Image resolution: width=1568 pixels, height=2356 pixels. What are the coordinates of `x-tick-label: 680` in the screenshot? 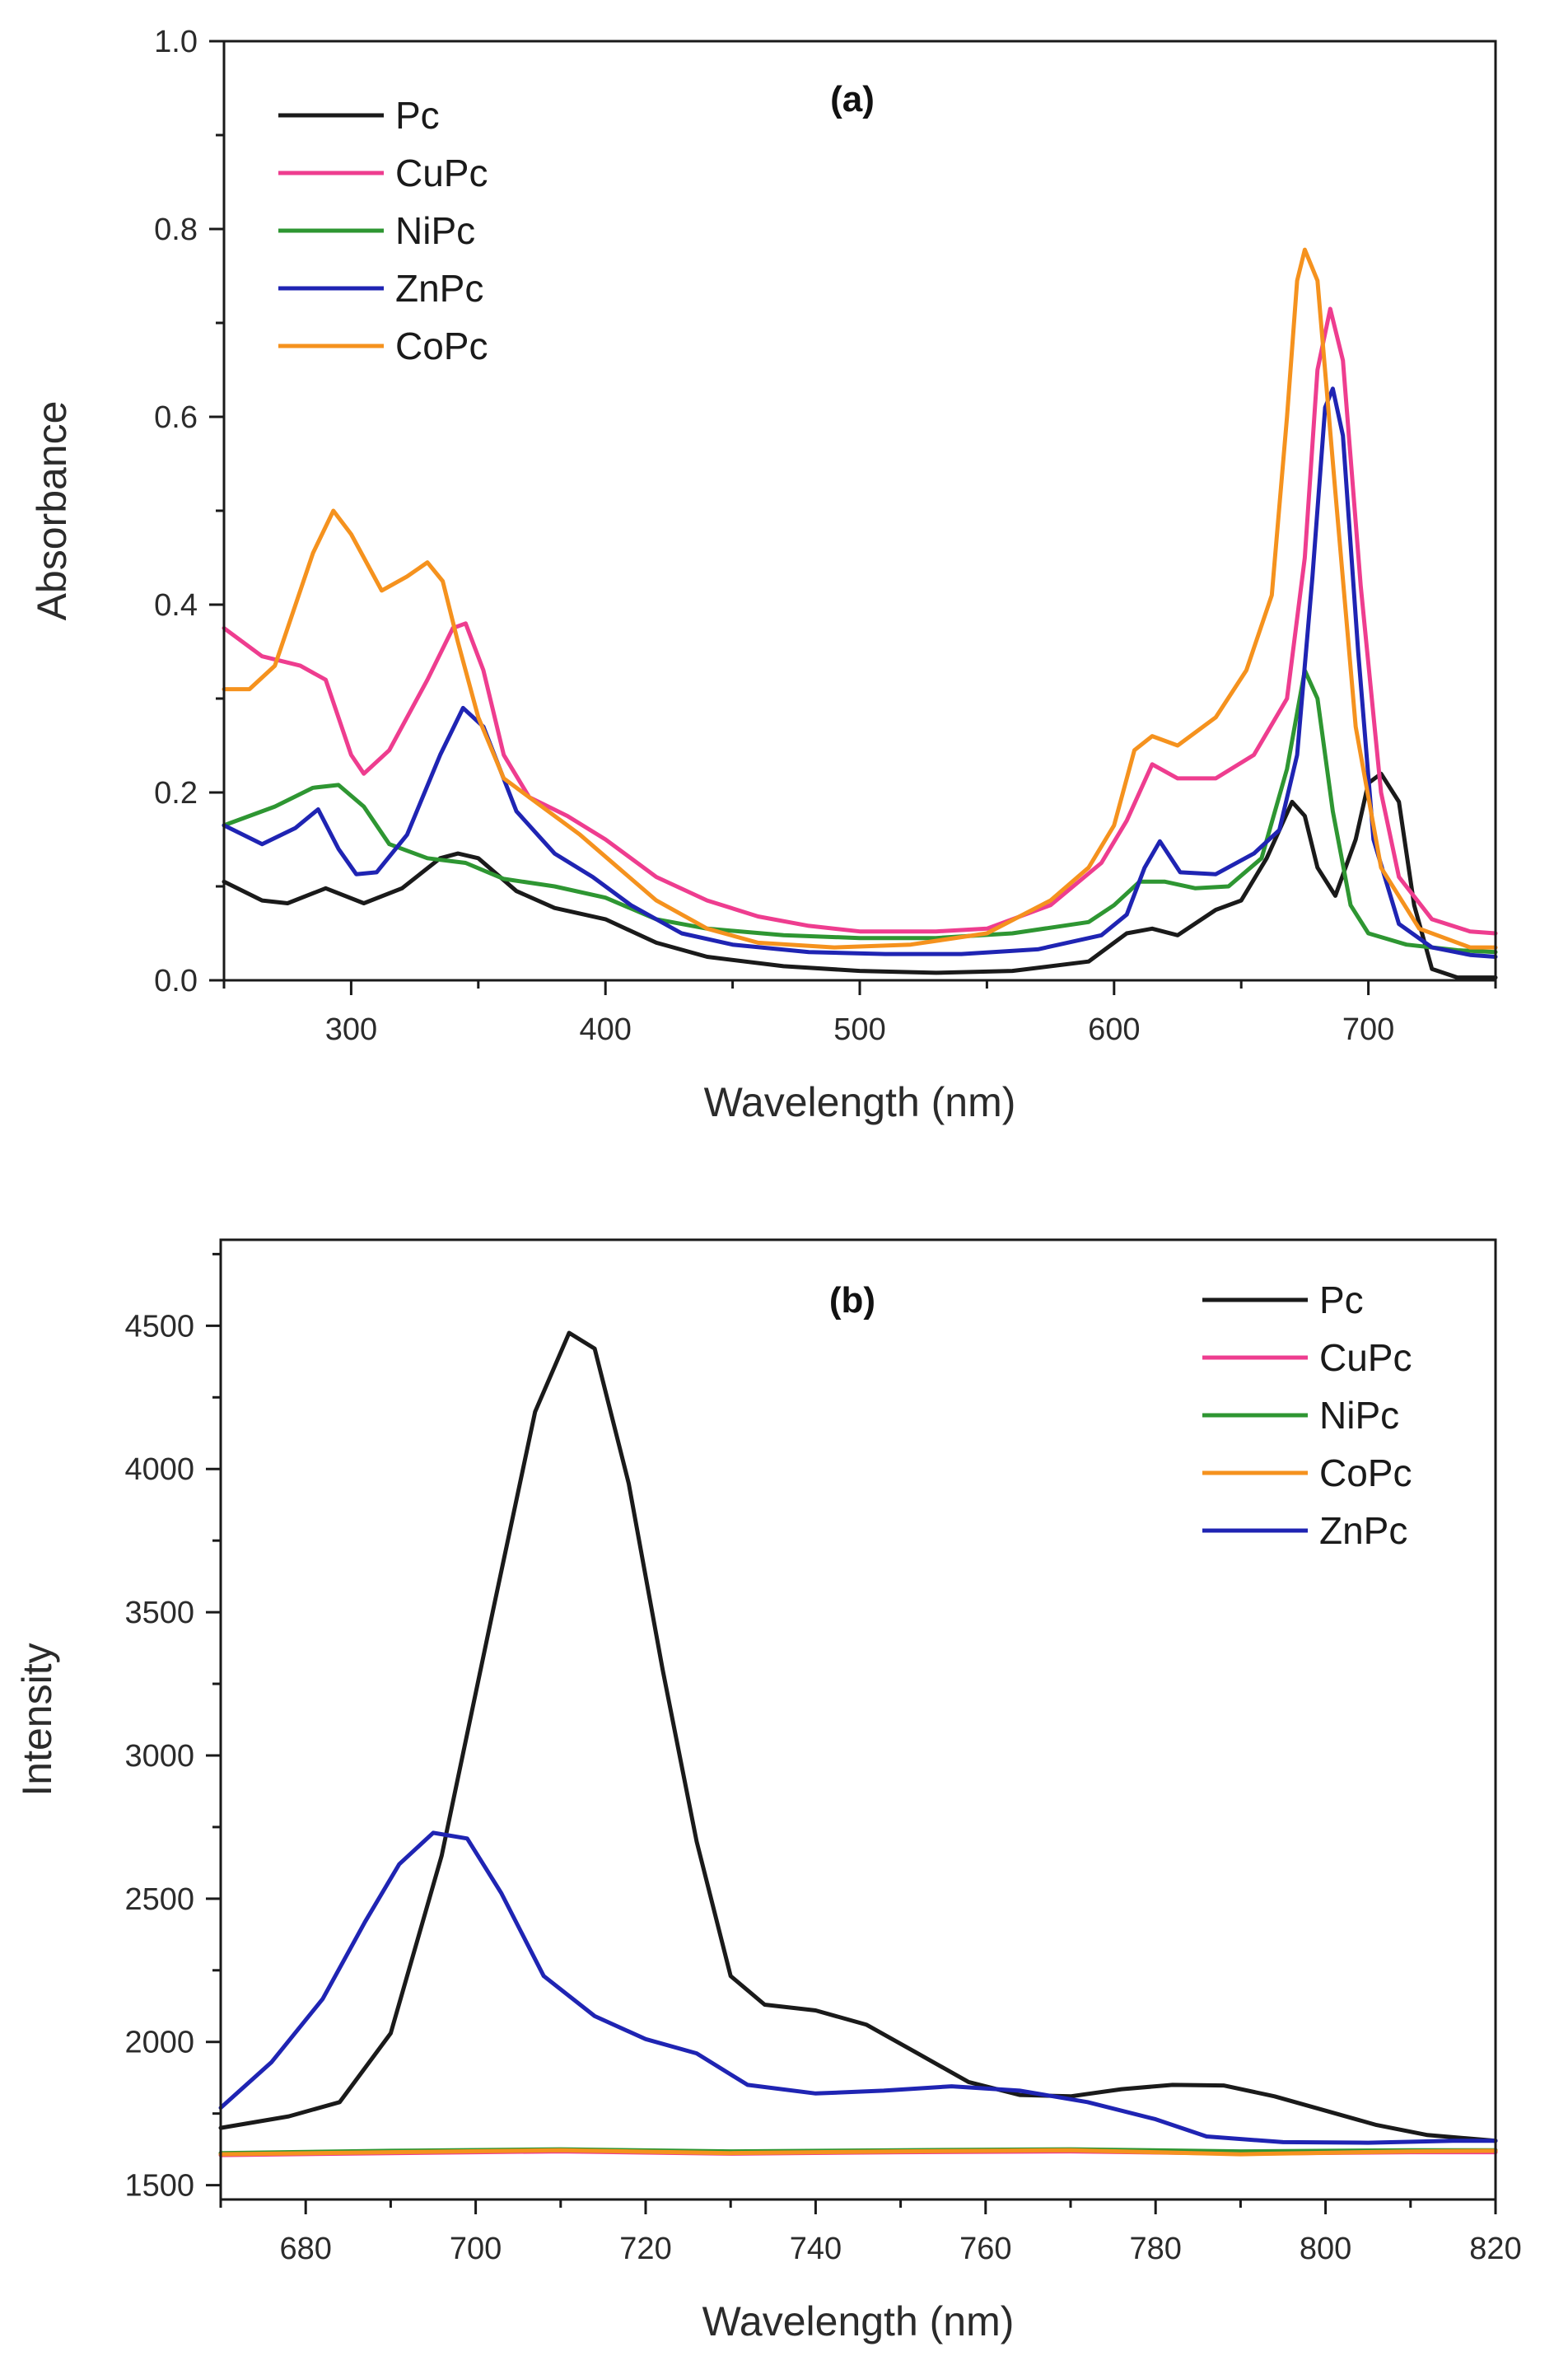 It's located at (305, 2249).